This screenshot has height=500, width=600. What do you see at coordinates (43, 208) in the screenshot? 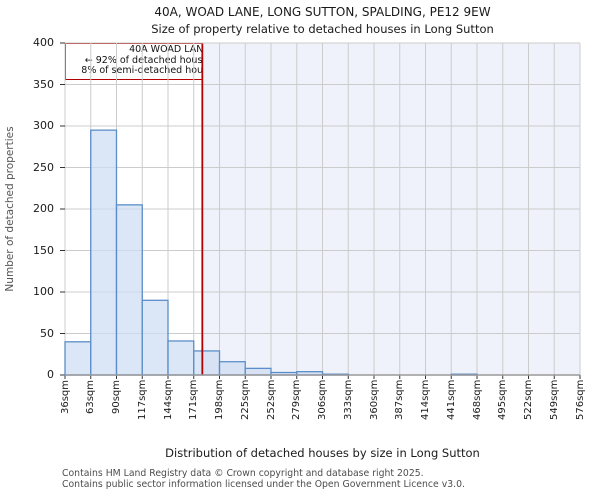
I see `y-tick-label: 200` at bounding box center [43, 208].